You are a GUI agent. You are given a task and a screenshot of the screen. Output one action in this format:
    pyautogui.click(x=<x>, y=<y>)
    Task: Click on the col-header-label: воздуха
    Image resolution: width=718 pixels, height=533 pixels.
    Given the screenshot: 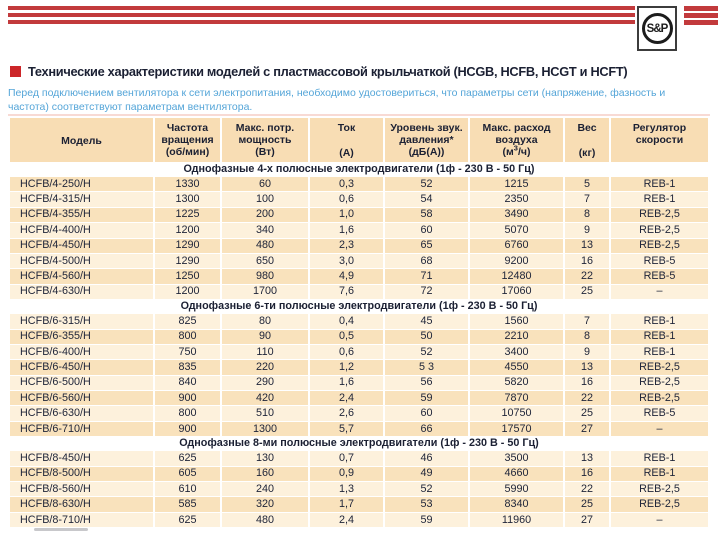 What is the action you would take?
    pyautogui.click(x=516, y=140)
    